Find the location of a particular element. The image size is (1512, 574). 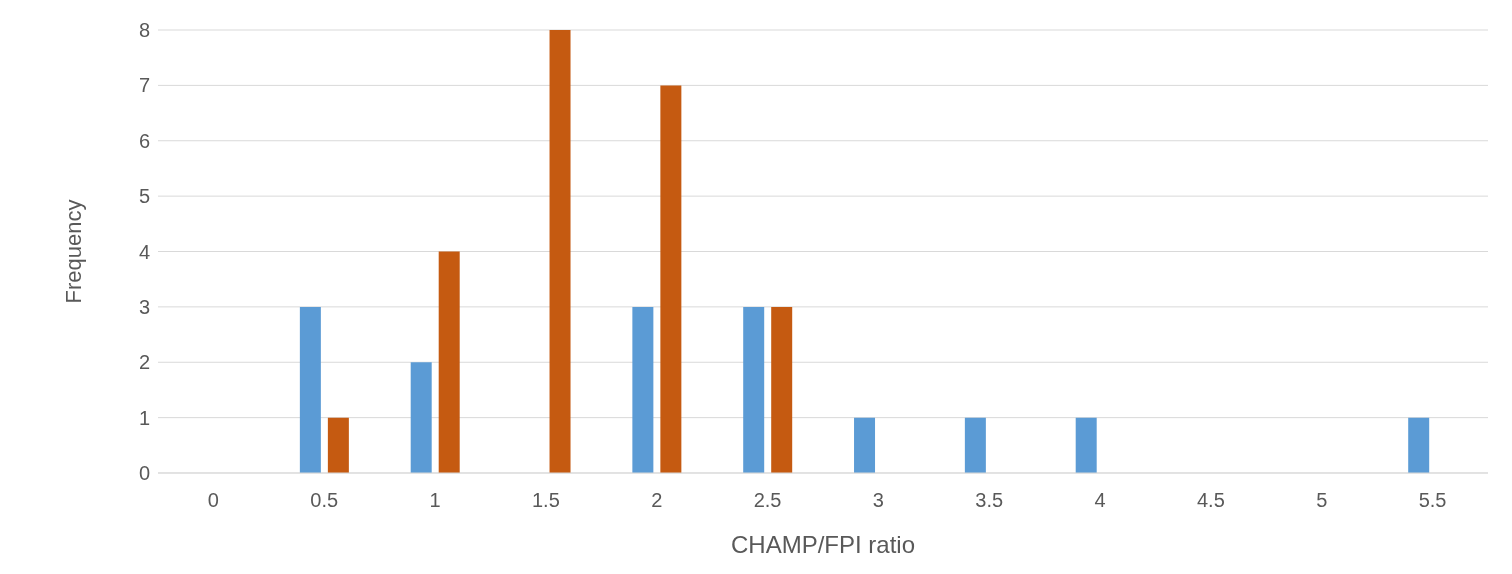

x-tick-label: 5 is located at coordinates (1322, 500).